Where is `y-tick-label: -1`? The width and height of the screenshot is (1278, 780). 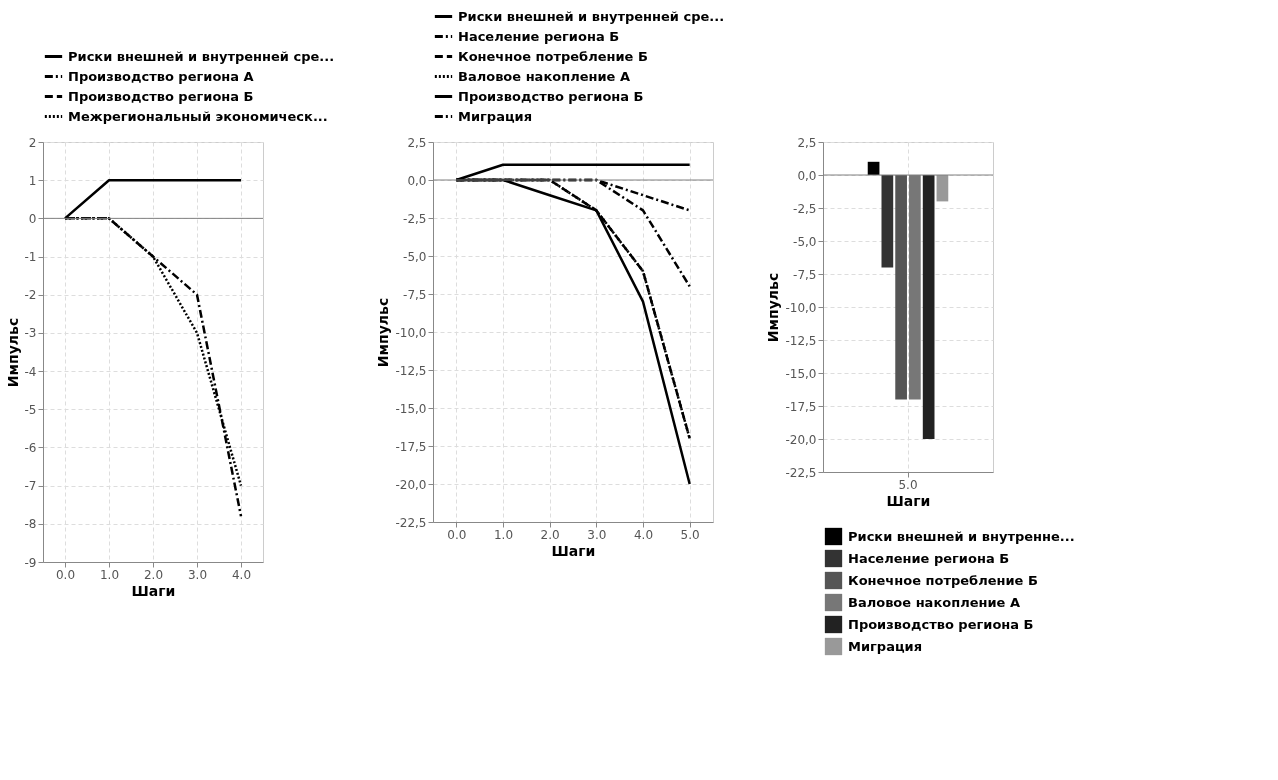
y-tick-label: -1 is located at coordinates (30, 257).